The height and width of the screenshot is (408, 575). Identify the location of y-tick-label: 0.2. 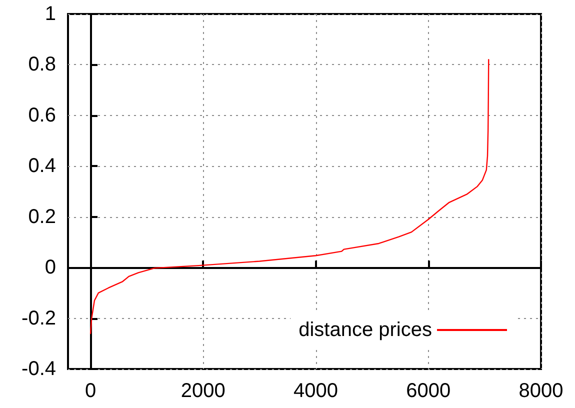
(42, 217).